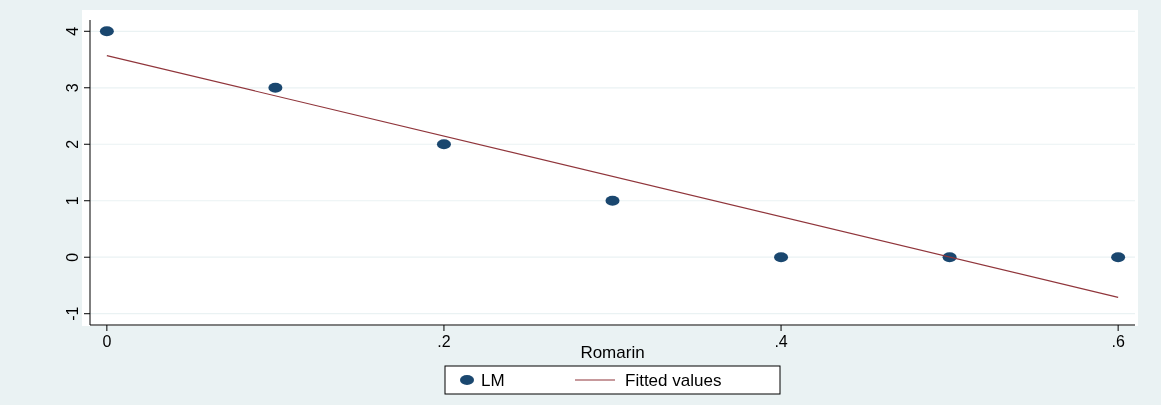 Image resolution: width=1161 pixels, height=405 pixels. What do you see at coordinates (72, 313) in the screenshot?
I see `y-tick-label: -1` at bounding box center [72, 313].